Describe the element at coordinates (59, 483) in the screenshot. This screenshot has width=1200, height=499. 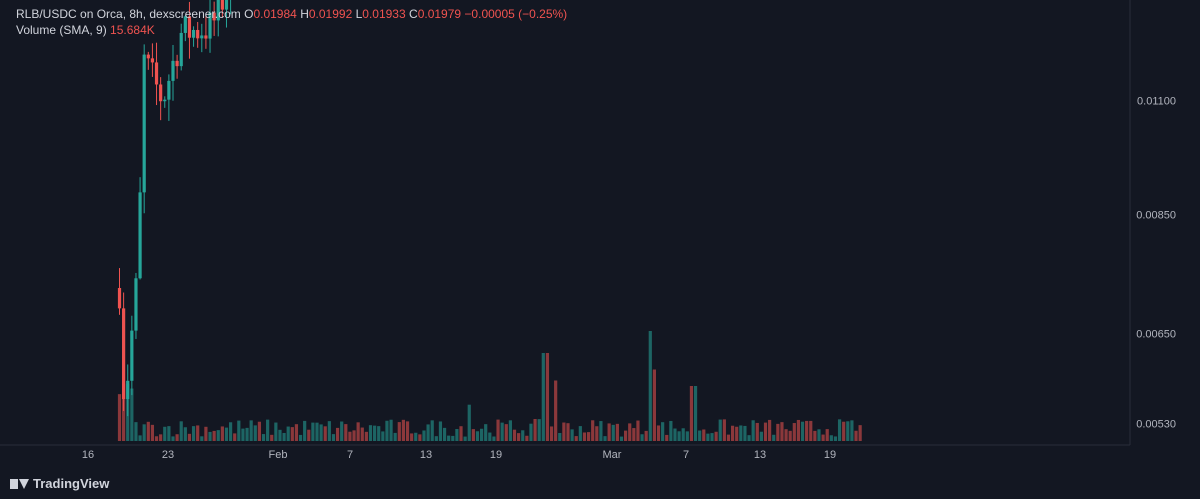
I see `tradingview-brand: TradingView` at that location.